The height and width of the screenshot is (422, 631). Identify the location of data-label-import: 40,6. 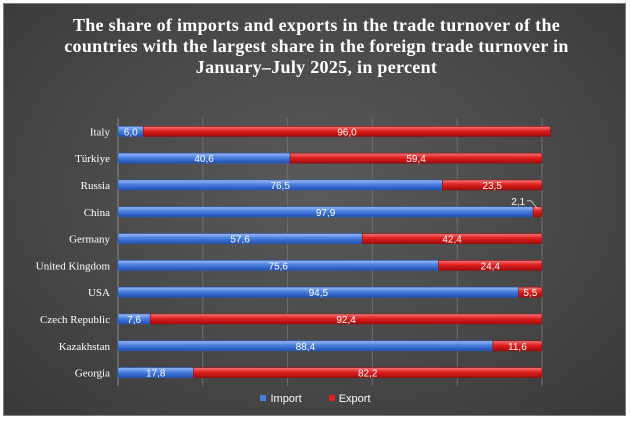
(204, 159).